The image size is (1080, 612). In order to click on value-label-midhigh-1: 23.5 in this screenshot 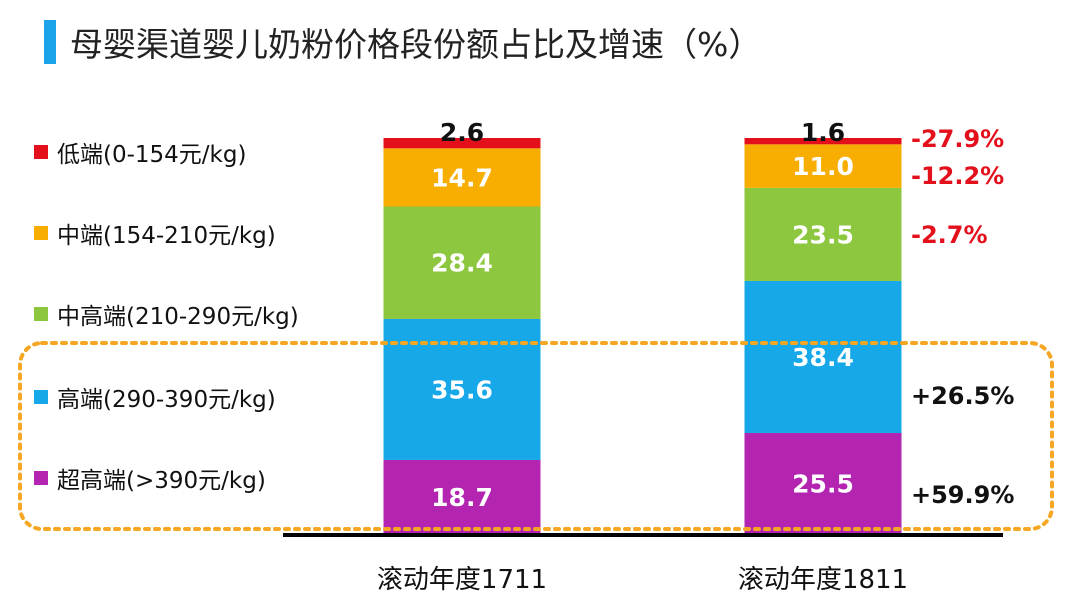, I will do `click(823, 234)`.